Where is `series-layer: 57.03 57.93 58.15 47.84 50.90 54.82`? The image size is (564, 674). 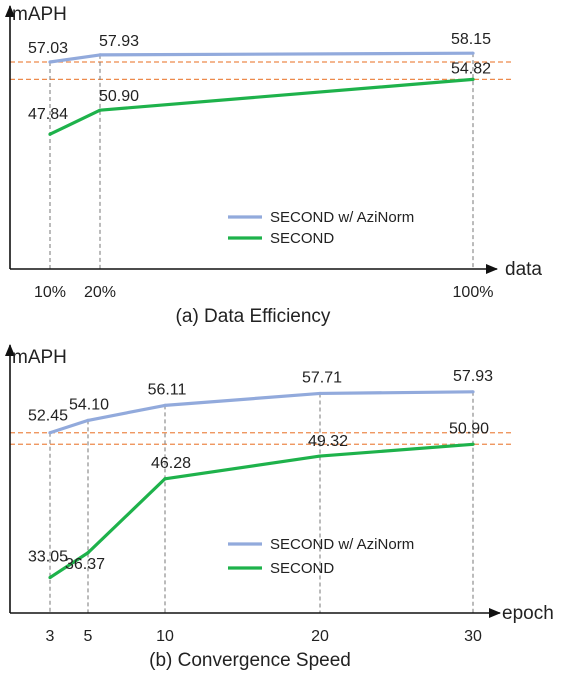
series-layer: 57.03 57.93 58.15 47.84 50.90 54.82 is located at coordinates (259, 83).